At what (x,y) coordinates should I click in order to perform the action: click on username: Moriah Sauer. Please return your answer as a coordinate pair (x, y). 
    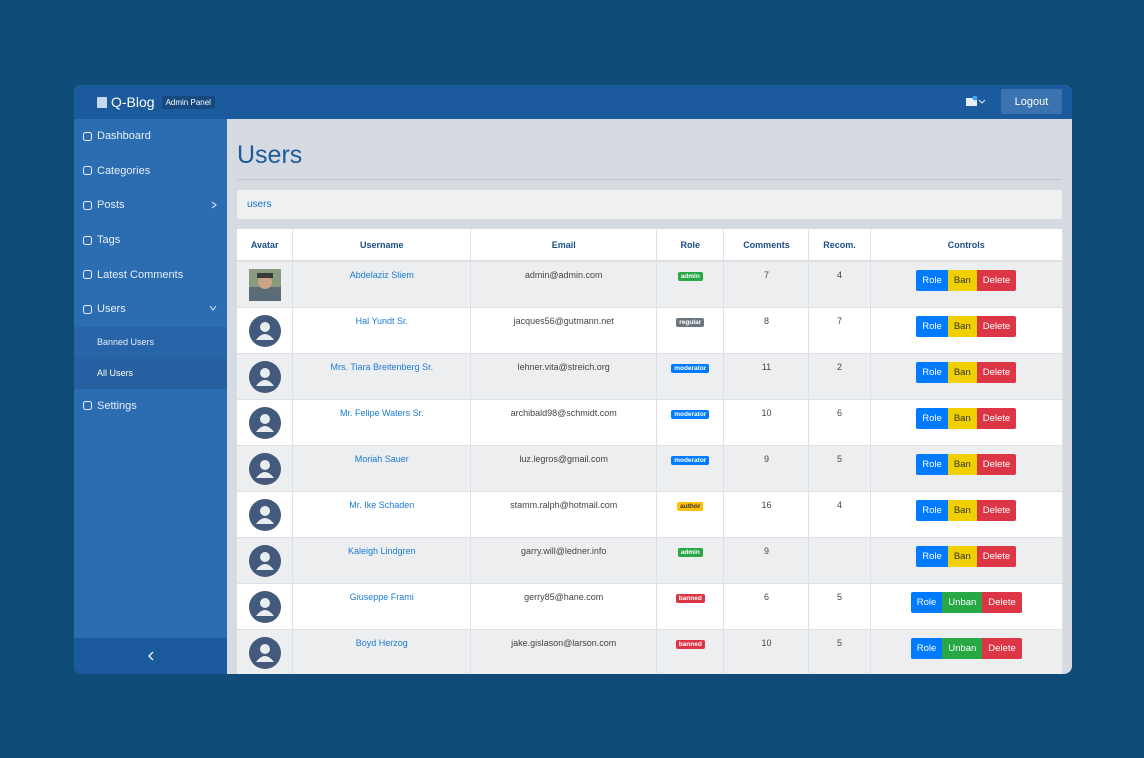
    Looking at the image, I should click on (382, 467).